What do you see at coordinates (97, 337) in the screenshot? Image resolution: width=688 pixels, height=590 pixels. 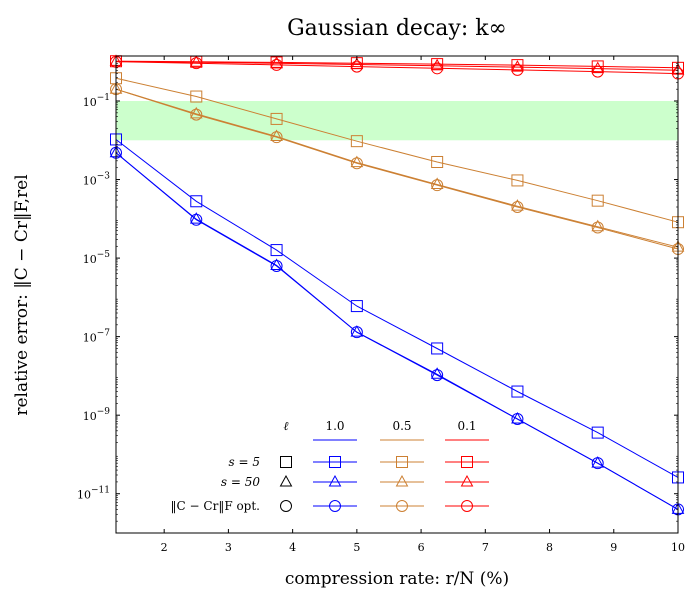 I see `y-tick-label: 10⁻⁷` at bounding box center [97, 337].